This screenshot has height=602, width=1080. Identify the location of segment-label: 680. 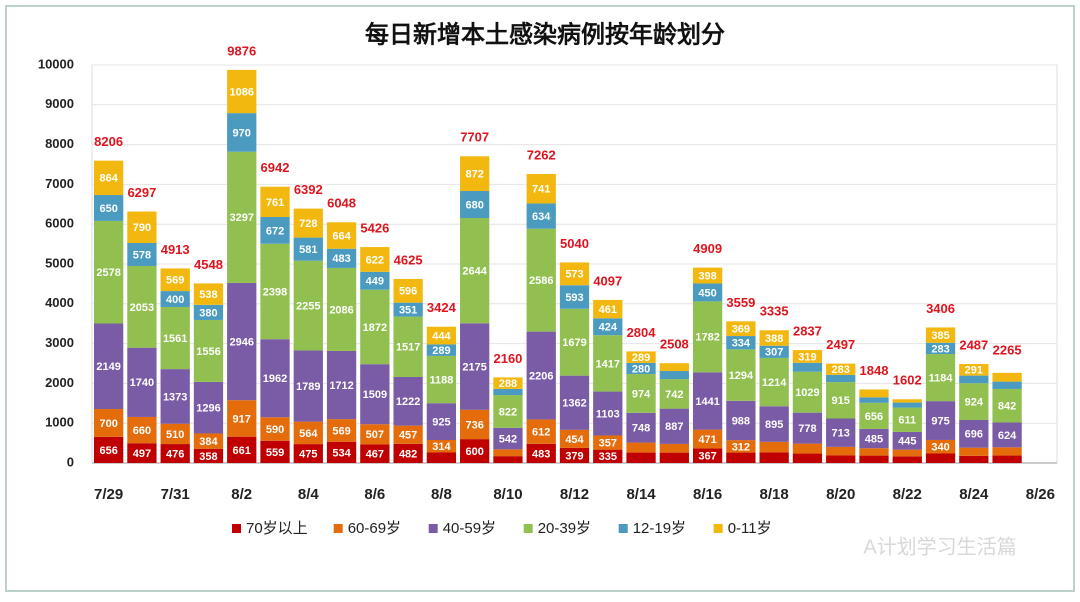
(474, 205).